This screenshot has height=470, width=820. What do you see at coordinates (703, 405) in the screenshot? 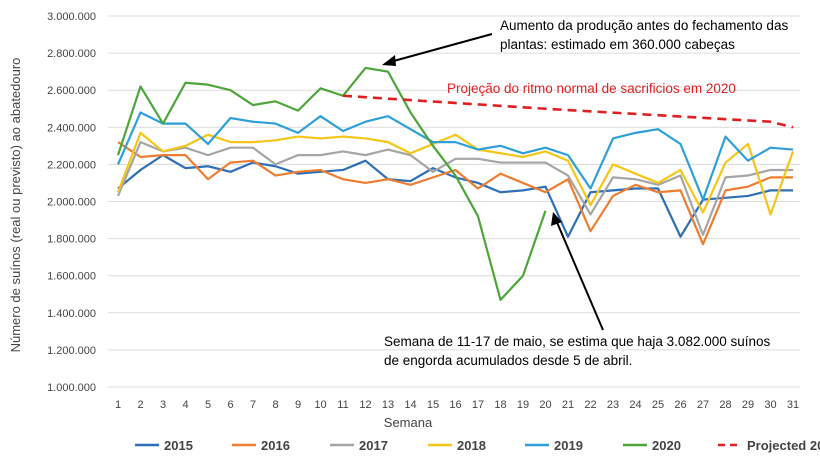
I see `x-tick-label: 27` at bounding box center [703, 405].